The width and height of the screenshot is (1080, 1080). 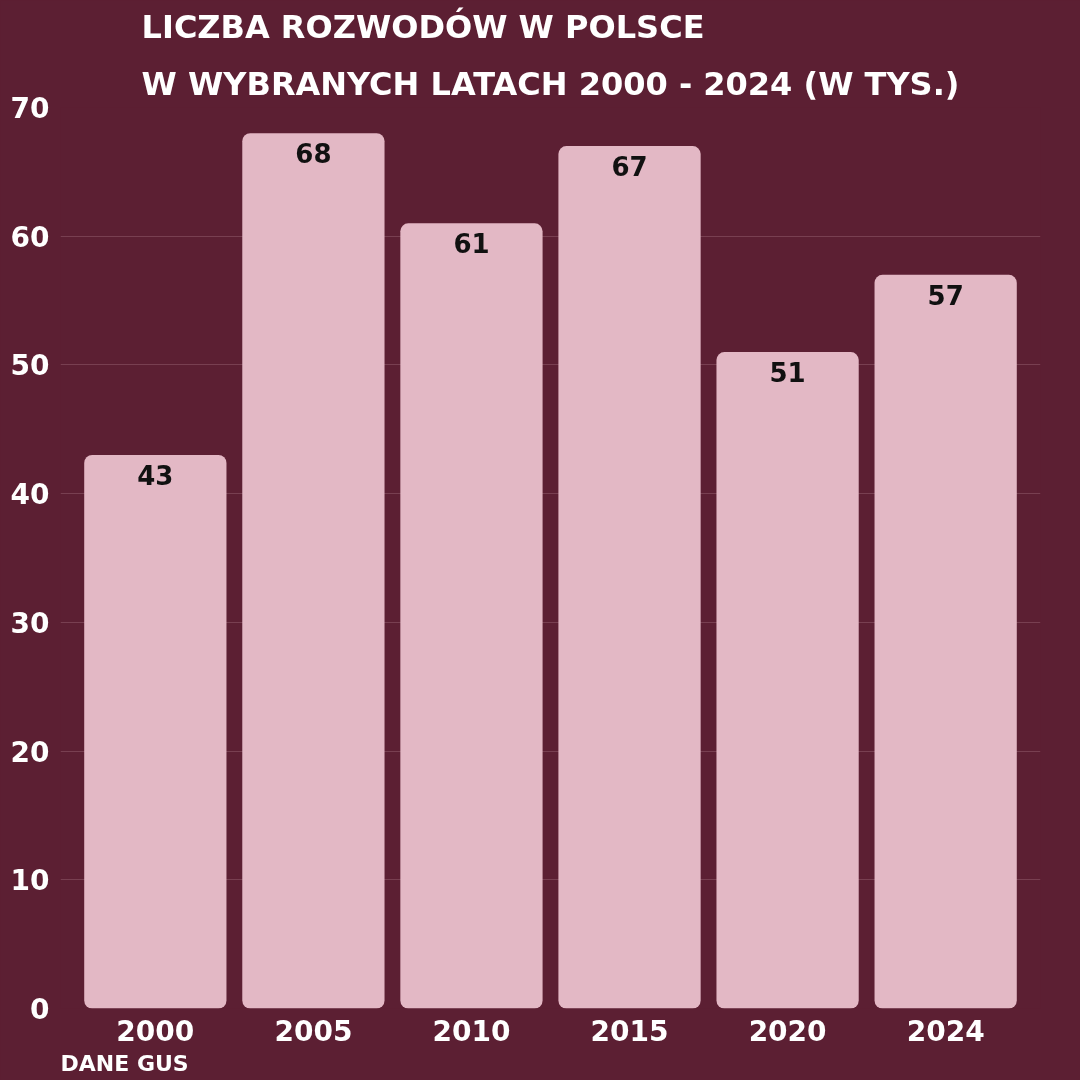 I want to click on y-tick-label: 50, so click(x=30, y=366).